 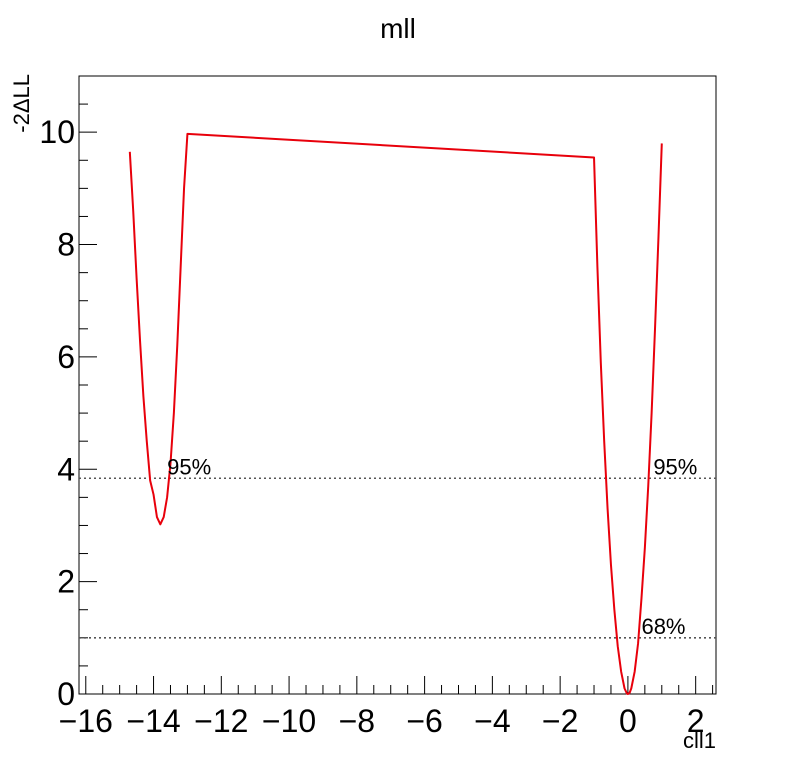 What do you see at coordinates (57, 132) in the screenshot?
I see `y-tick-label: 10` at bounding box center [57, 132].